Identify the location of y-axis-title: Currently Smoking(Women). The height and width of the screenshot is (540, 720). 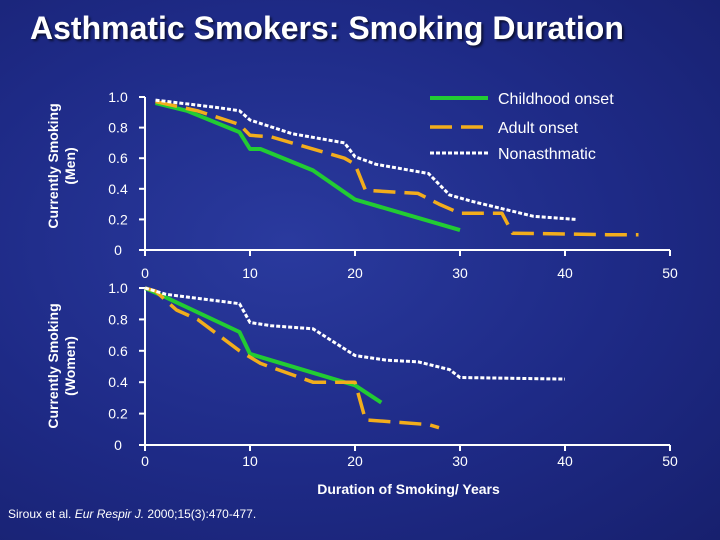
(61, 365).